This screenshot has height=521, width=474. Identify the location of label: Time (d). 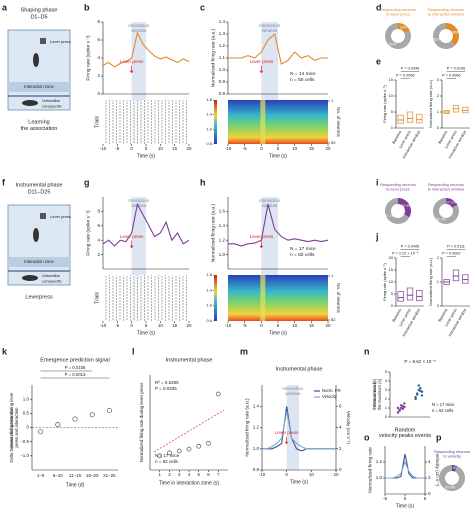
(75, 485).